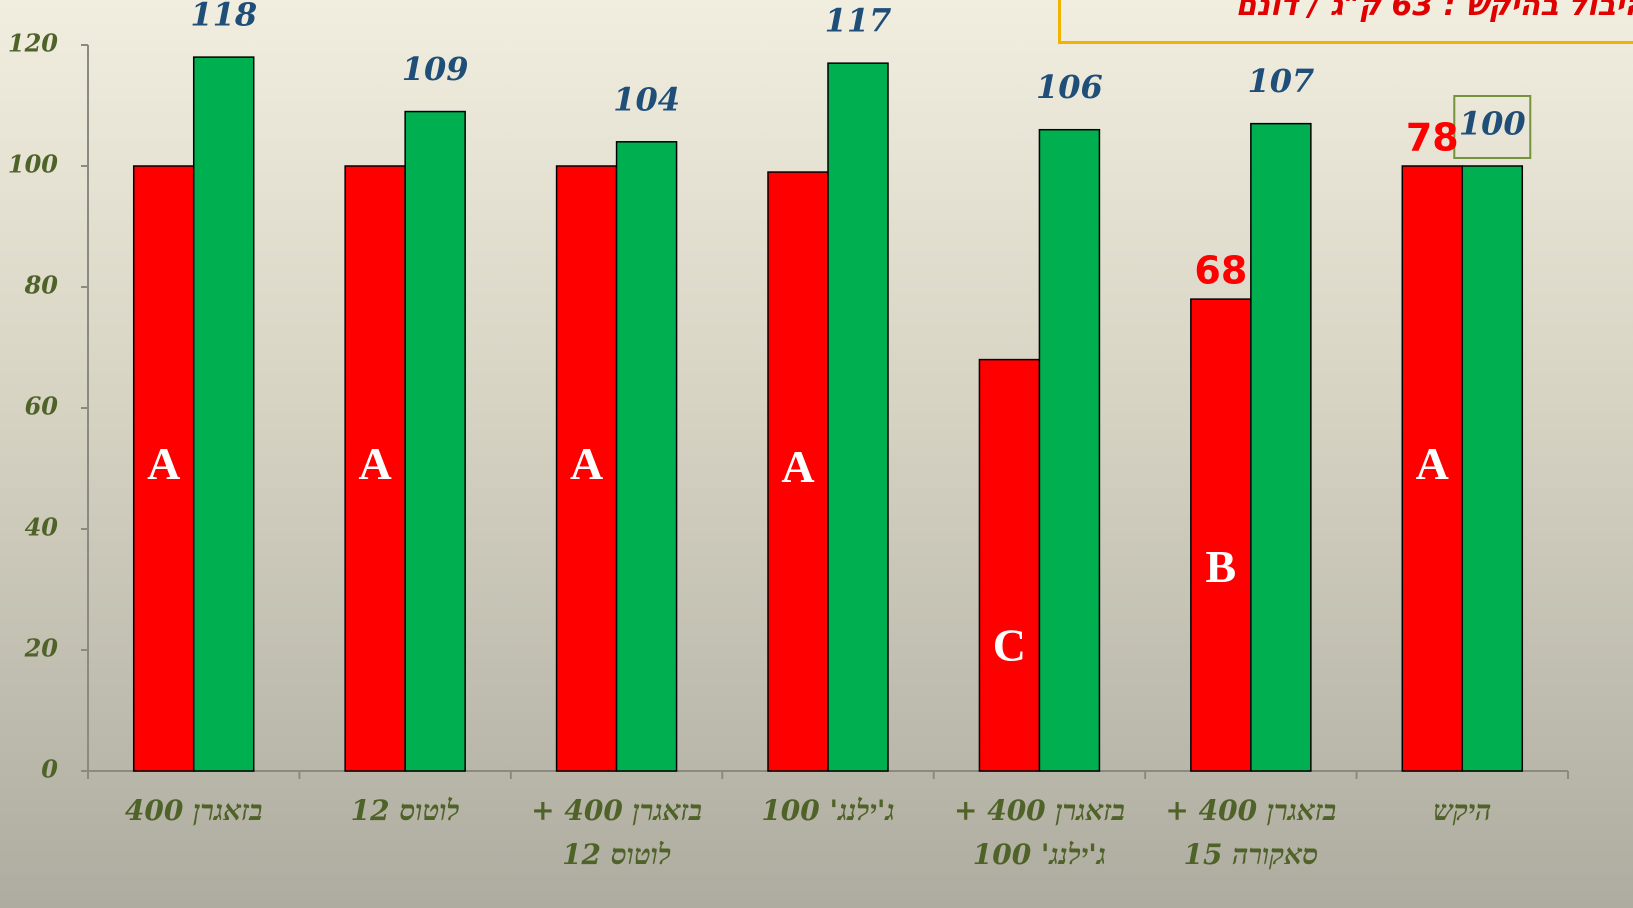 The height and width of the screenshot is (908, 1633). What do you see at coordinates (1251, 832) in the screenshot?
I see `x-tick-label: בזאגרן 400 + סאקורה 15` at bounding box center [1251, 832].